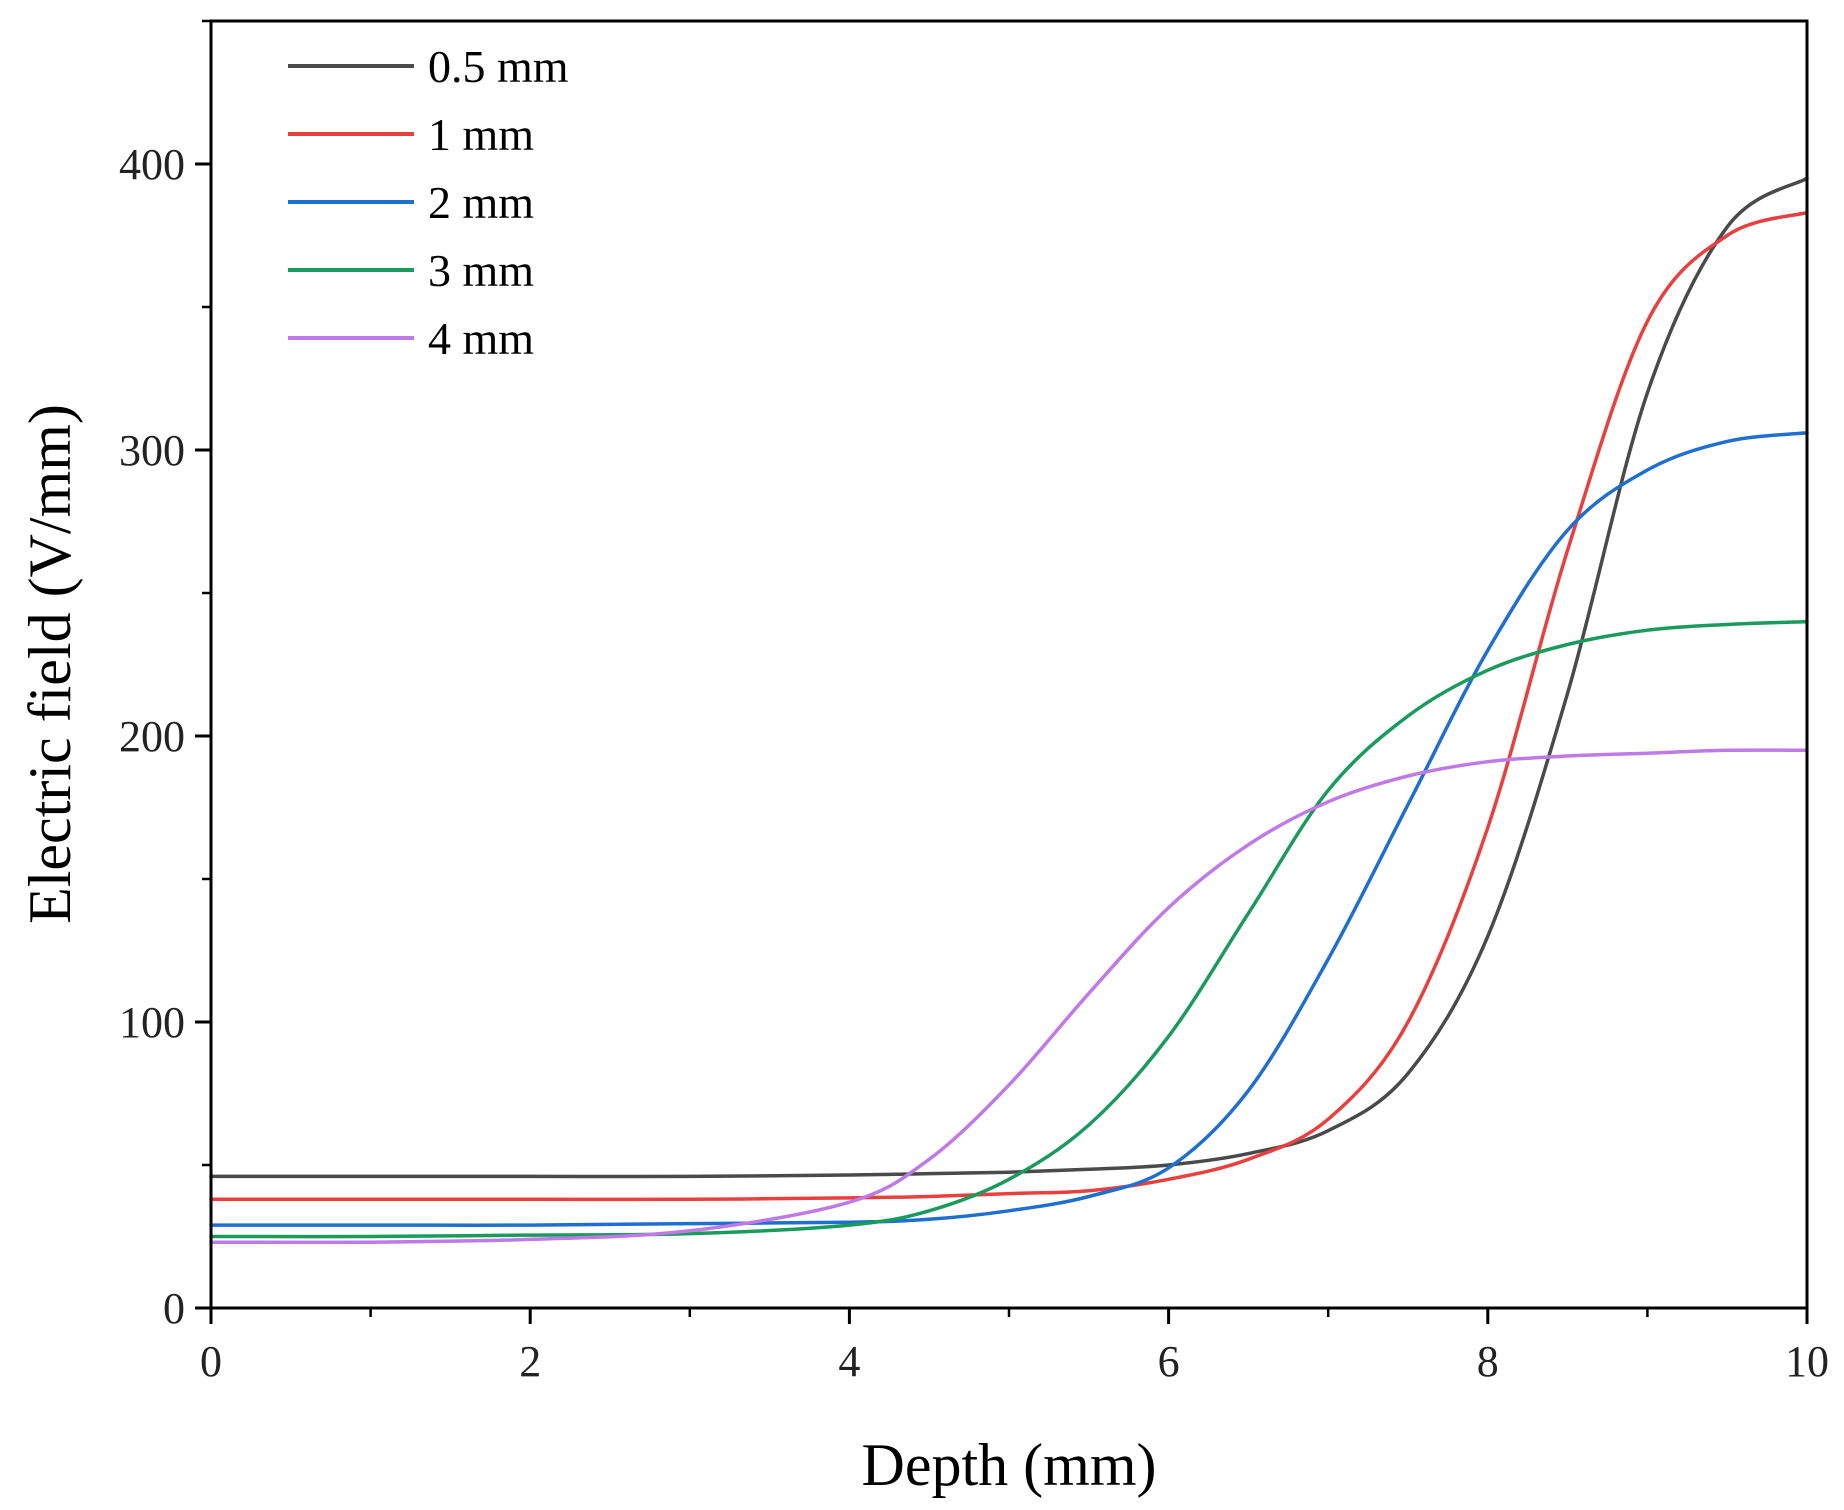 This screenshot has width=1844, height=1510. Describe the element at coordinates (152, 450) in the screenshot. I see `y-tick-label: 300` at that location.